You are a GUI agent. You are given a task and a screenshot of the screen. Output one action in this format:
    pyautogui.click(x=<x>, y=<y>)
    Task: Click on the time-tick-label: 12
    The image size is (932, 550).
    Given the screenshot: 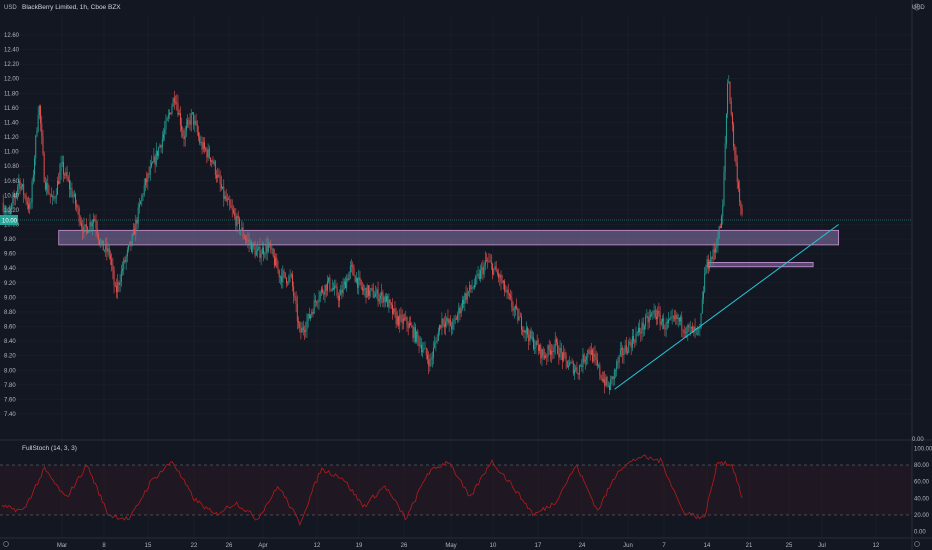 What is the action you would take?
    pyautogui.click(x=876, y=546)
    